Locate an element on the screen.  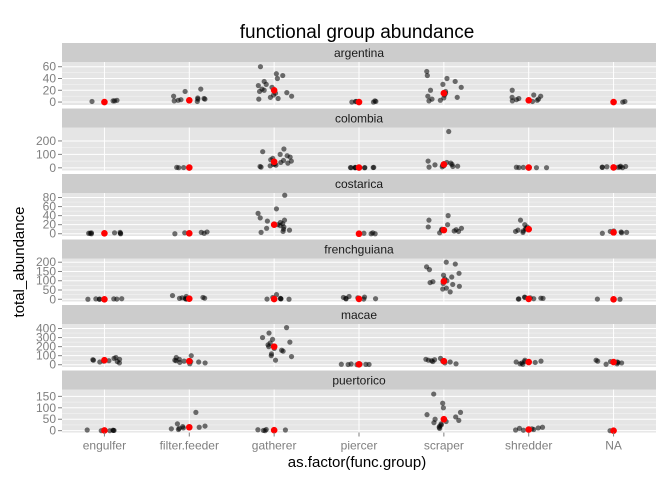
y-tick-label: 400 is located at coordinates (46, 329).